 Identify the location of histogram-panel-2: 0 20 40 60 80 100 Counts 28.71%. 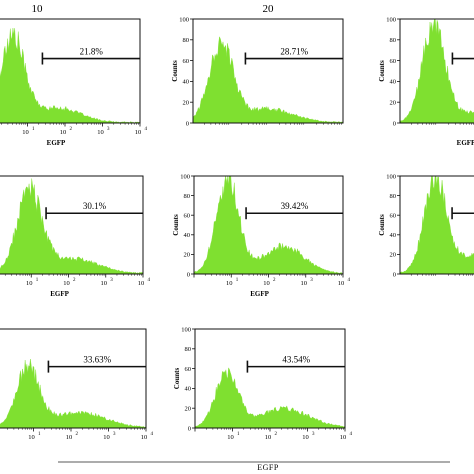
(257, 71).